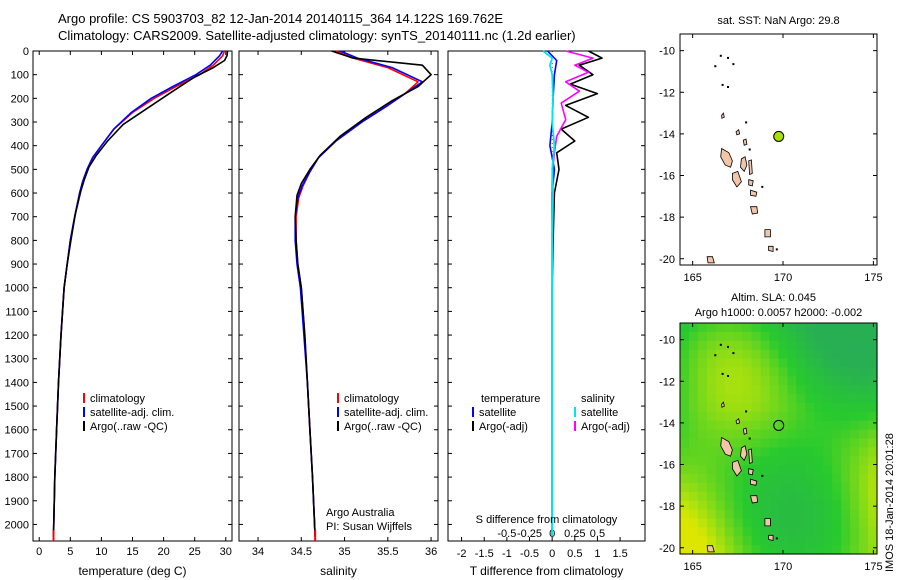 Image resolution: width=900 pixels, height=580 pixels. I want to click on difference-s-tick-label: 0.25, so click(574, 534).